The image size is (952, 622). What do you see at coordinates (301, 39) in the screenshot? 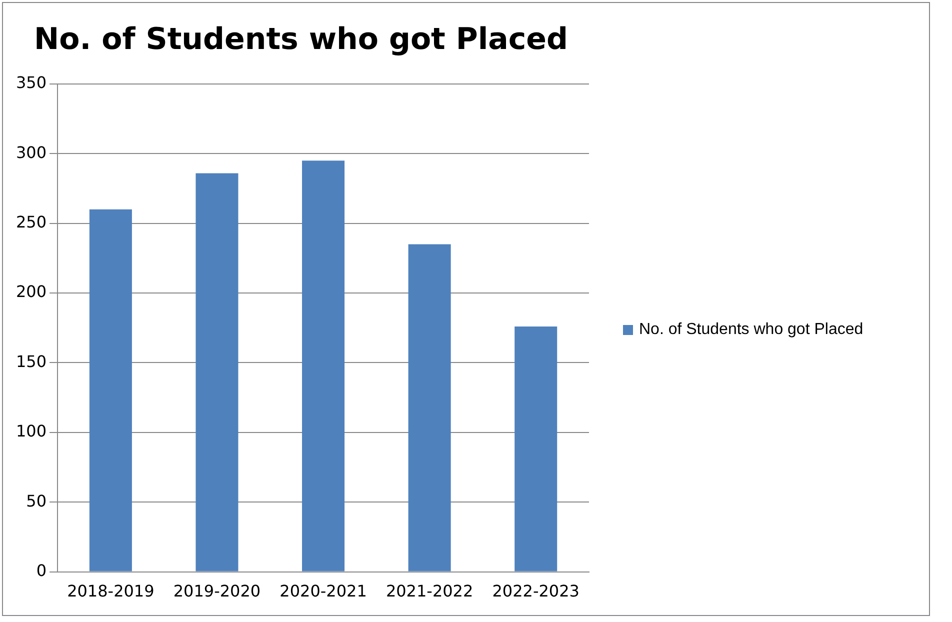
I see `chart-title: No. of Students who got Placed` at bounding box center [301, 39].